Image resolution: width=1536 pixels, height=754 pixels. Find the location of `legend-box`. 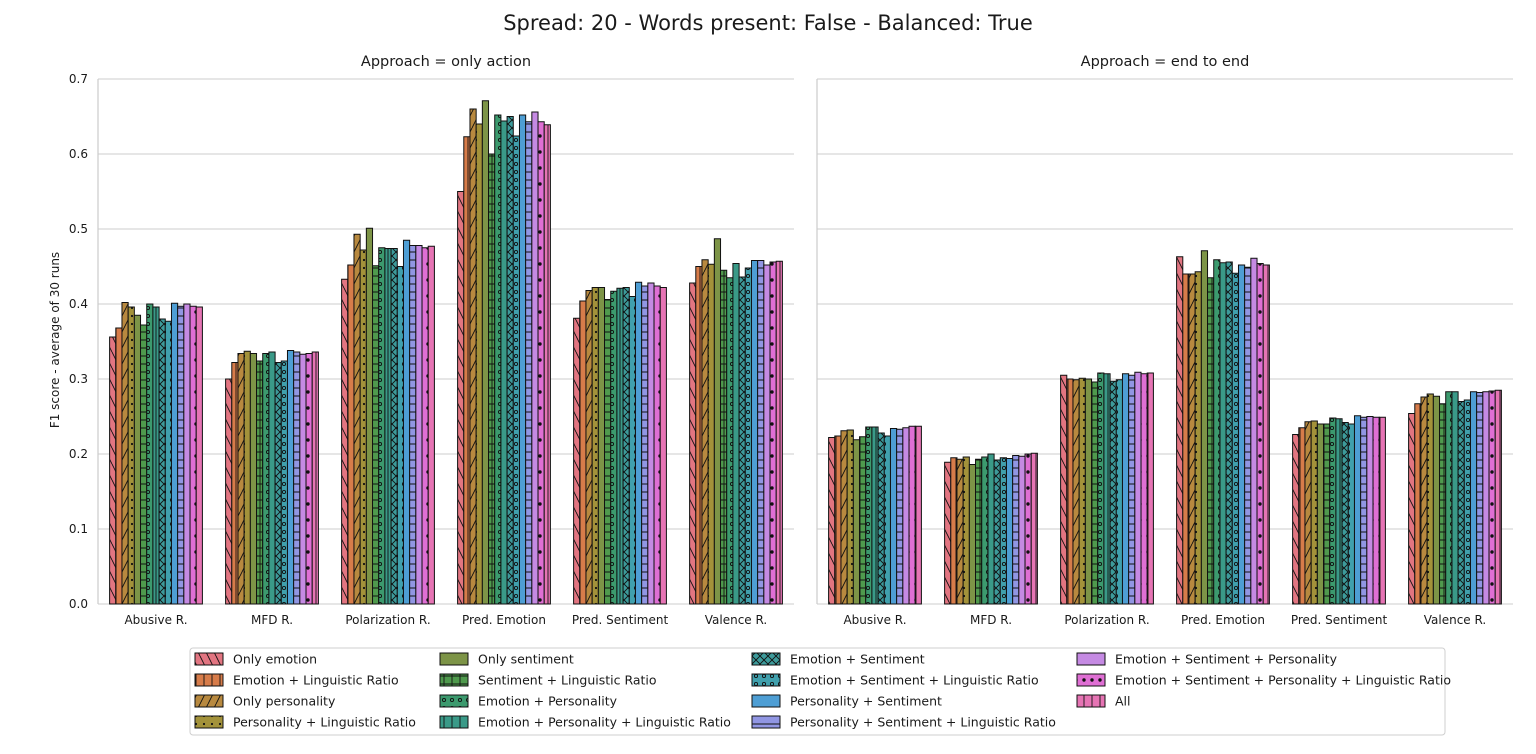

legend-box is located at coordinates (817, 691).